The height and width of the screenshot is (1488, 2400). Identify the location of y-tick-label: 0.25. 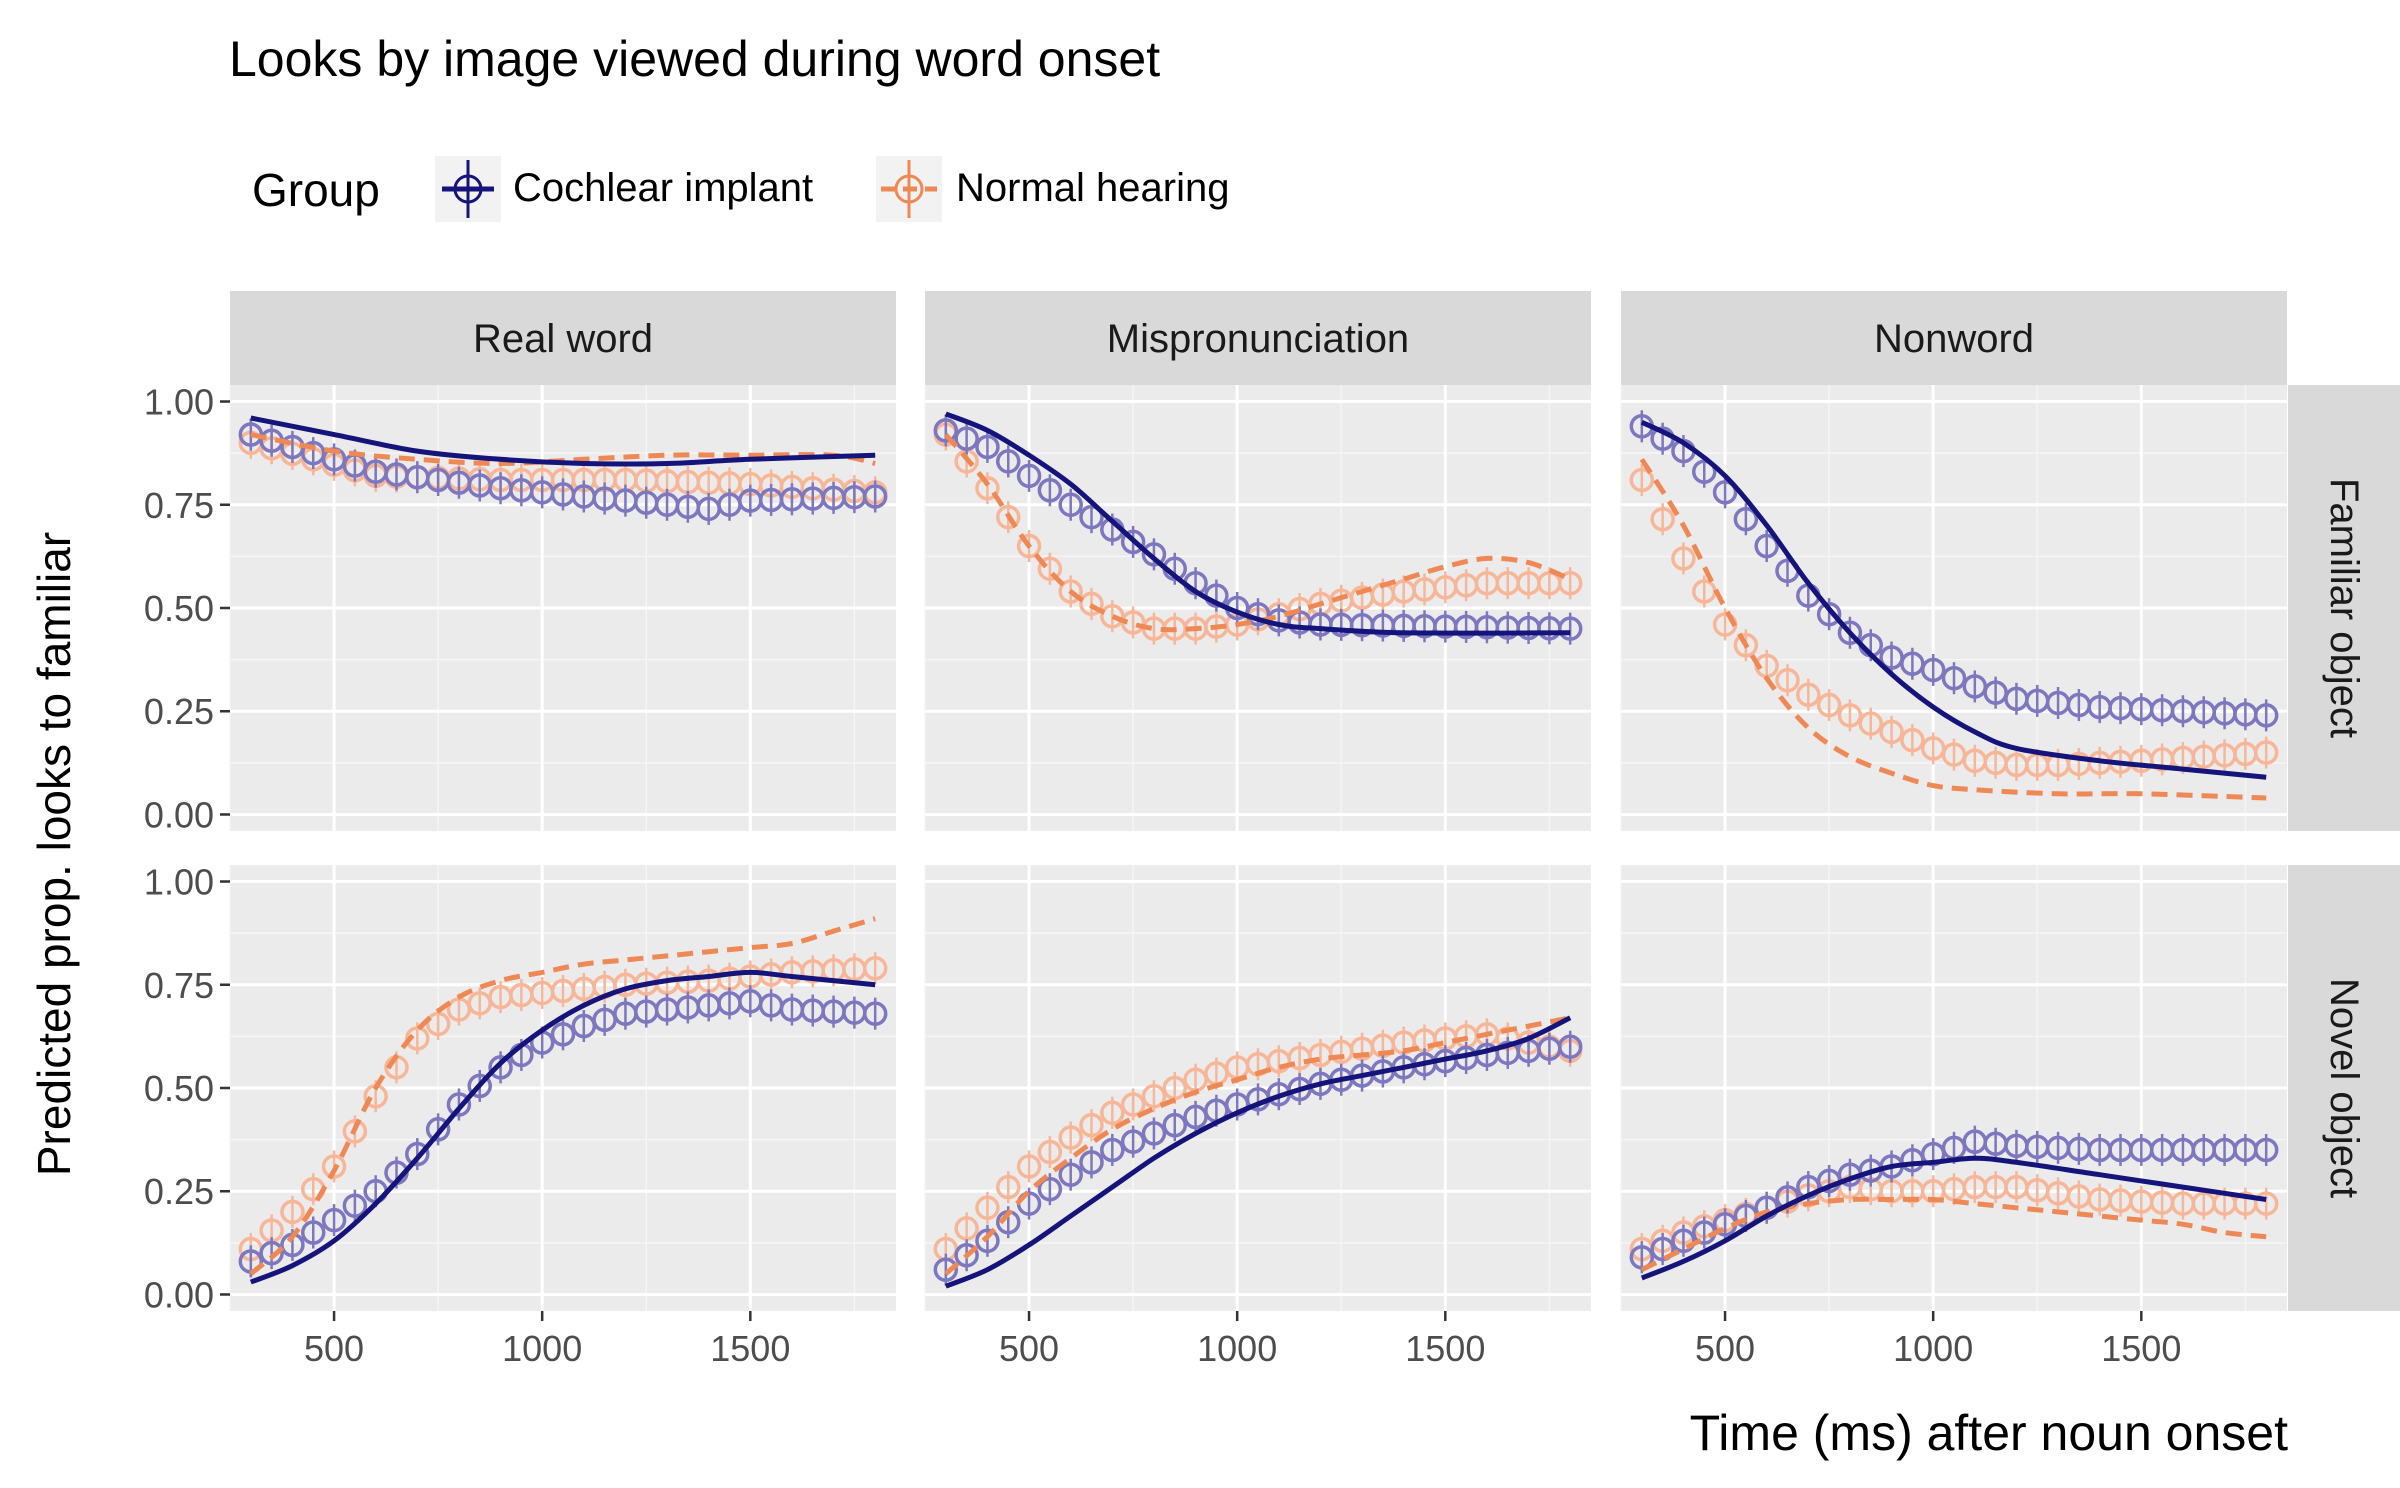
(179, 711).